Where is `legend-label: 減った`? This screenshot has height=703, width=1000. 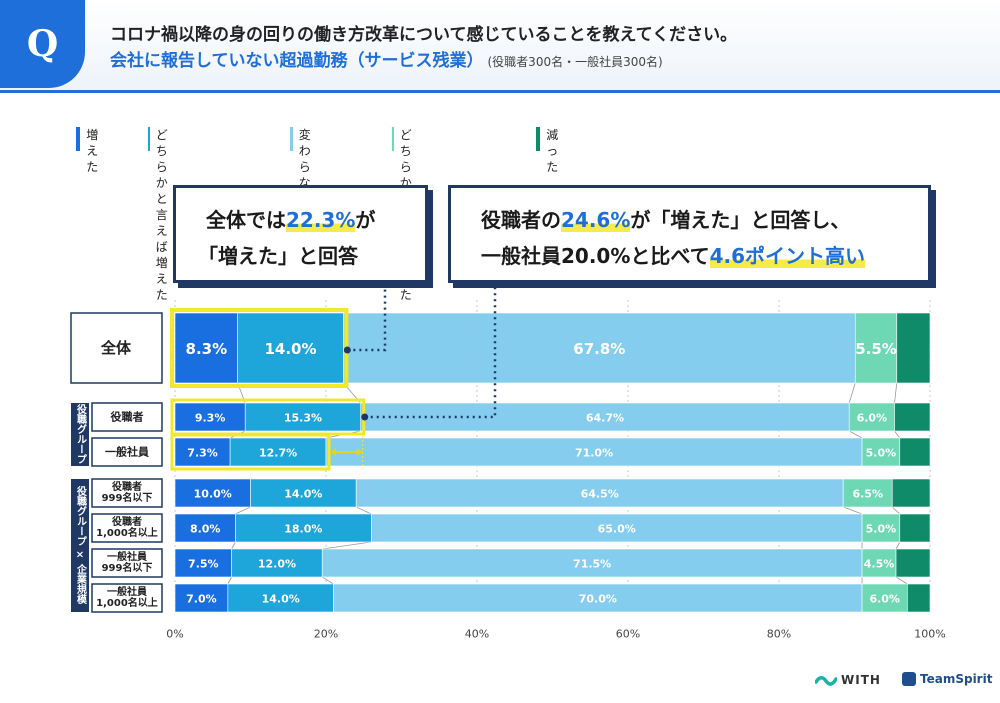
legend-label: 減った is located at coordinates (552, 151).